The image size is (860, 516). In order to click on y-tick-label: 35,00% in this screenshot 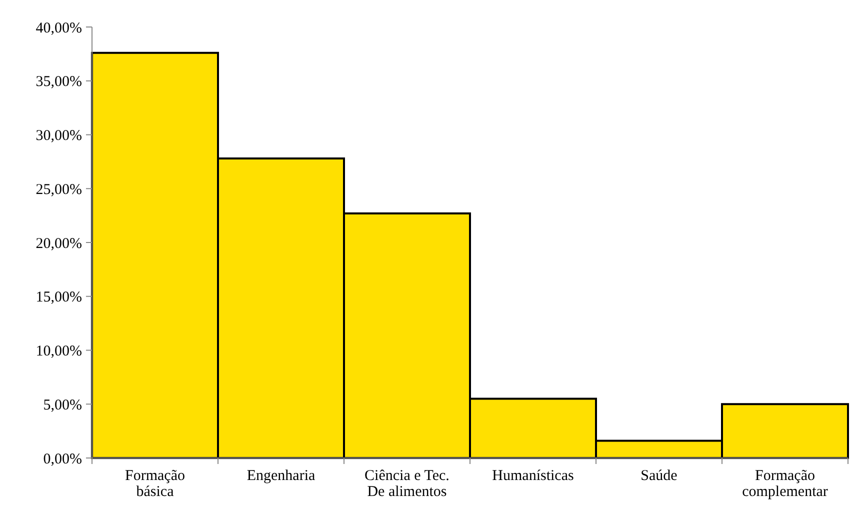, I will do `click(59, 82)`.